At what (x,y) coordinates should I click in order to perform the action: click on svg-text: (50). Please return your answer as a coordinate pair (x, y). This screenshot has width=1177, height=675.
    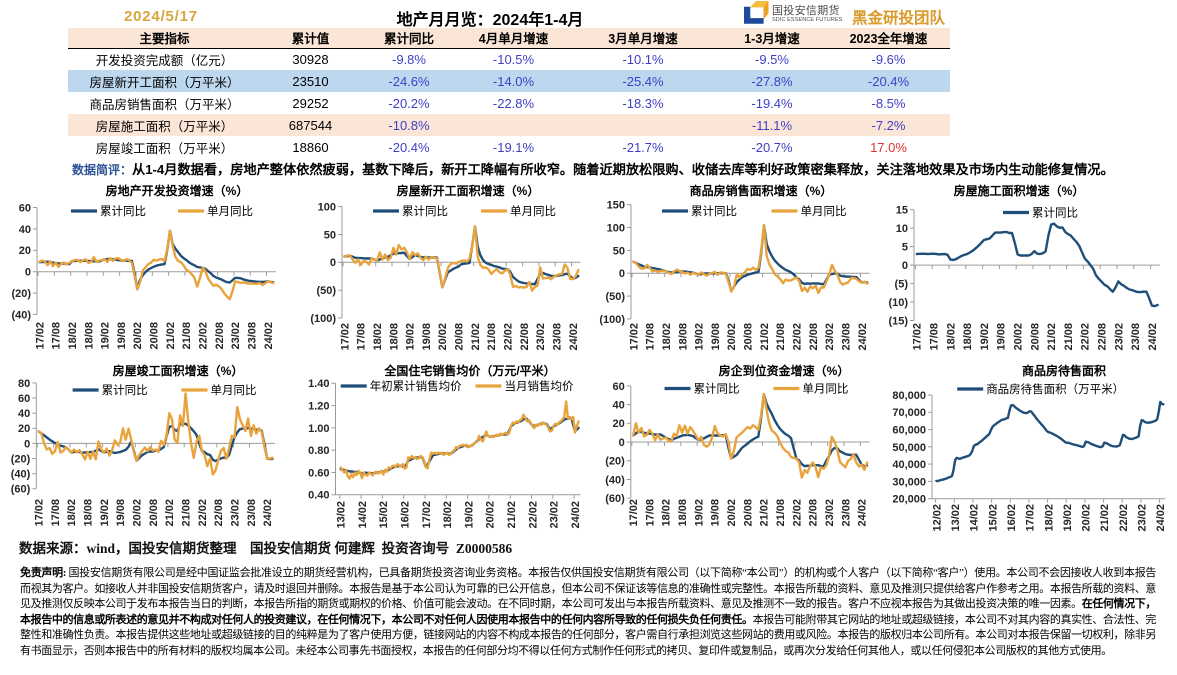
    Looking at the image, I should click on (615, 297).